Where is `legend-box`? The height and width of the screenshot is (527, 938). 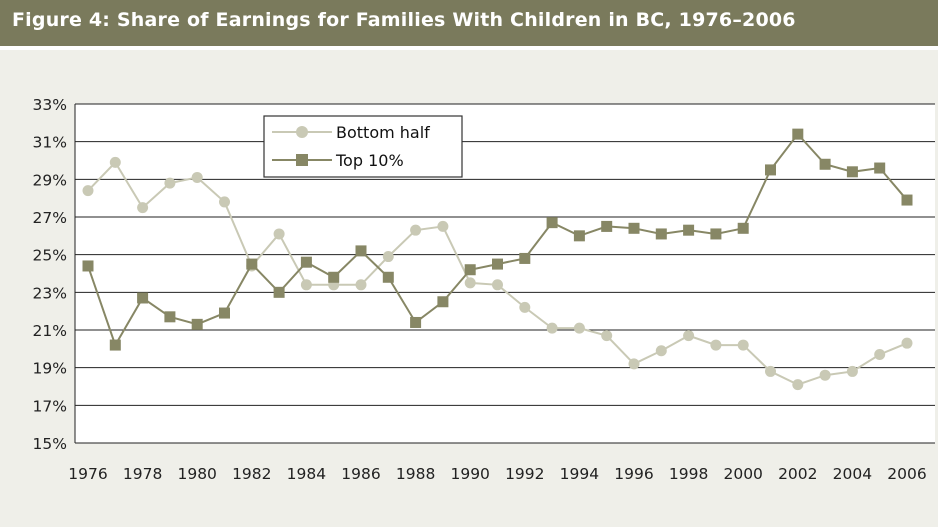 legend-box is located at coordinates (363, 146).